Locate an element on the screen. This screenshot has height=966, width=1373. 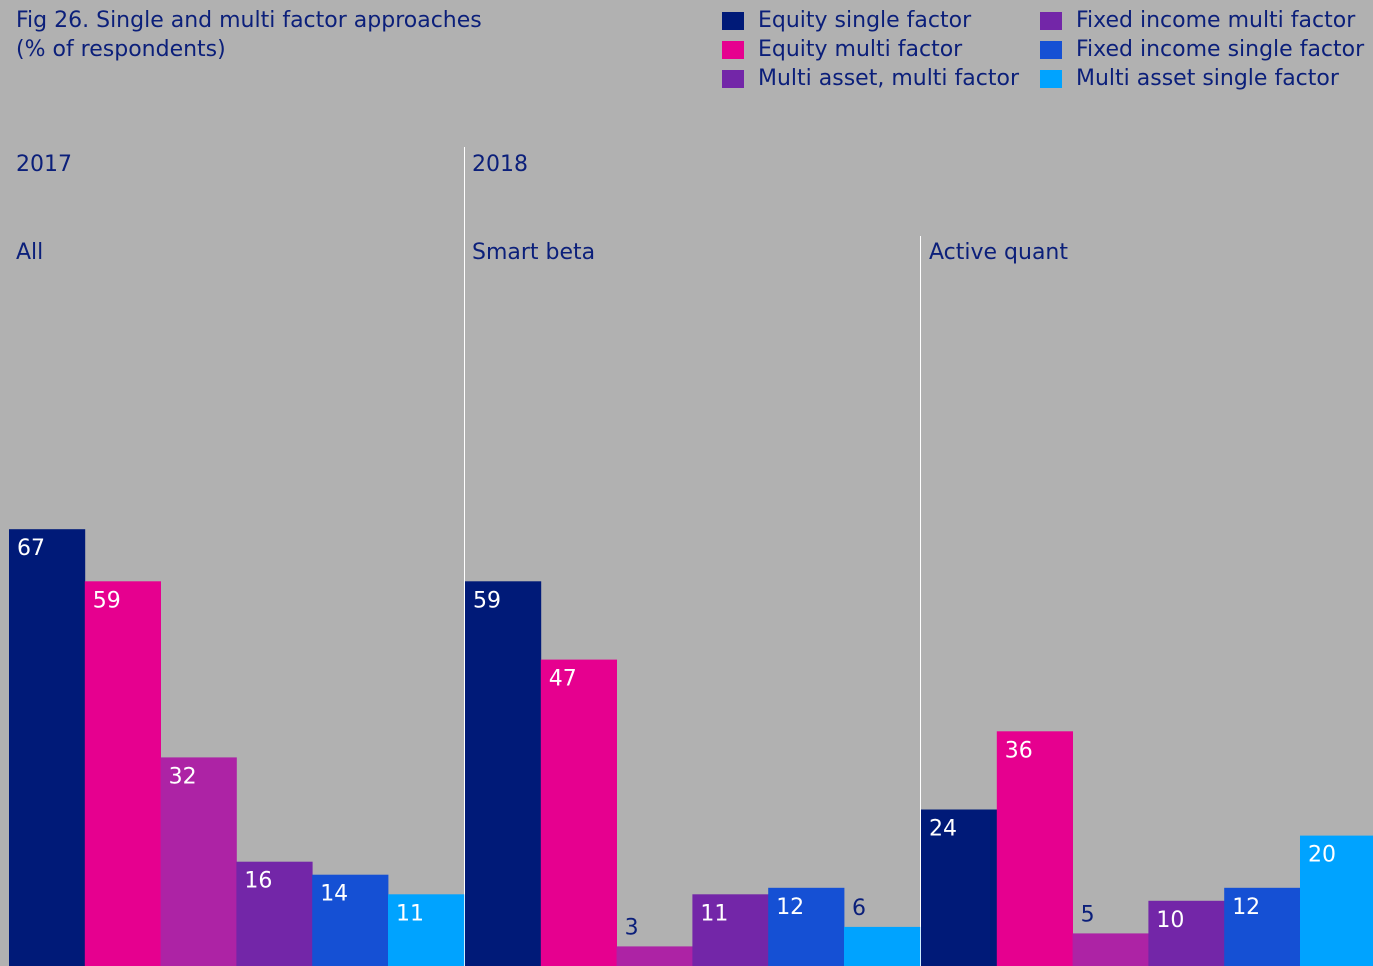
bar-value-label: 14 is located at coordinates (334, 894).